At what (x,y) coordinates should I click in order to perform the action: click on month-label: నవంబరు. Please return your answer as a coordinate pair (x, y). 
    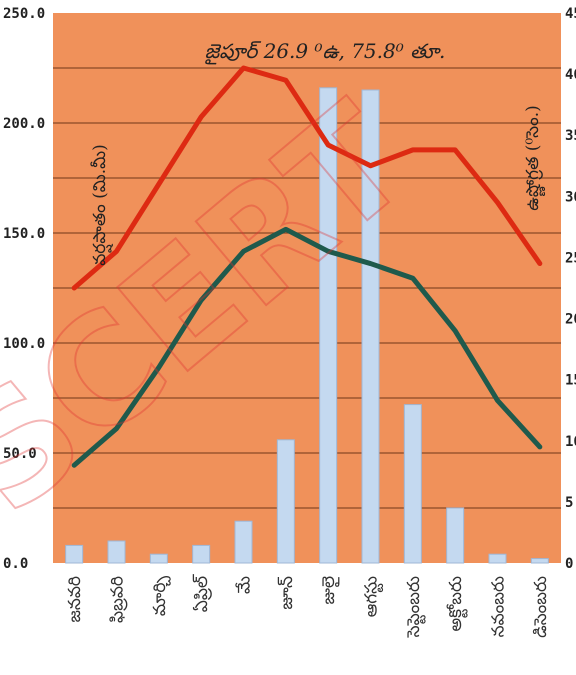
    Looking at the image, I should click on (499, 606).